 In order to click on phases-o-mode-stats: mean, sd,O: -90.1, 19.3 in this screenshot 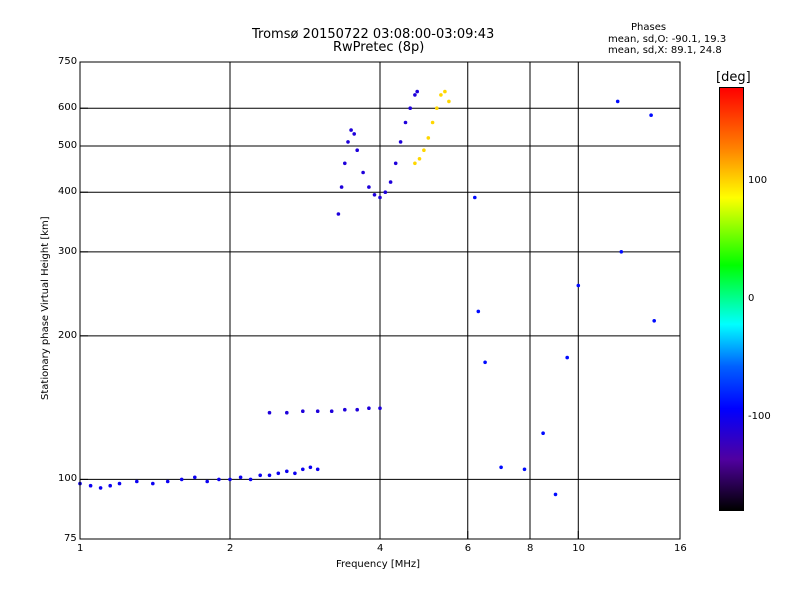, I will do `click(667, 39)`.